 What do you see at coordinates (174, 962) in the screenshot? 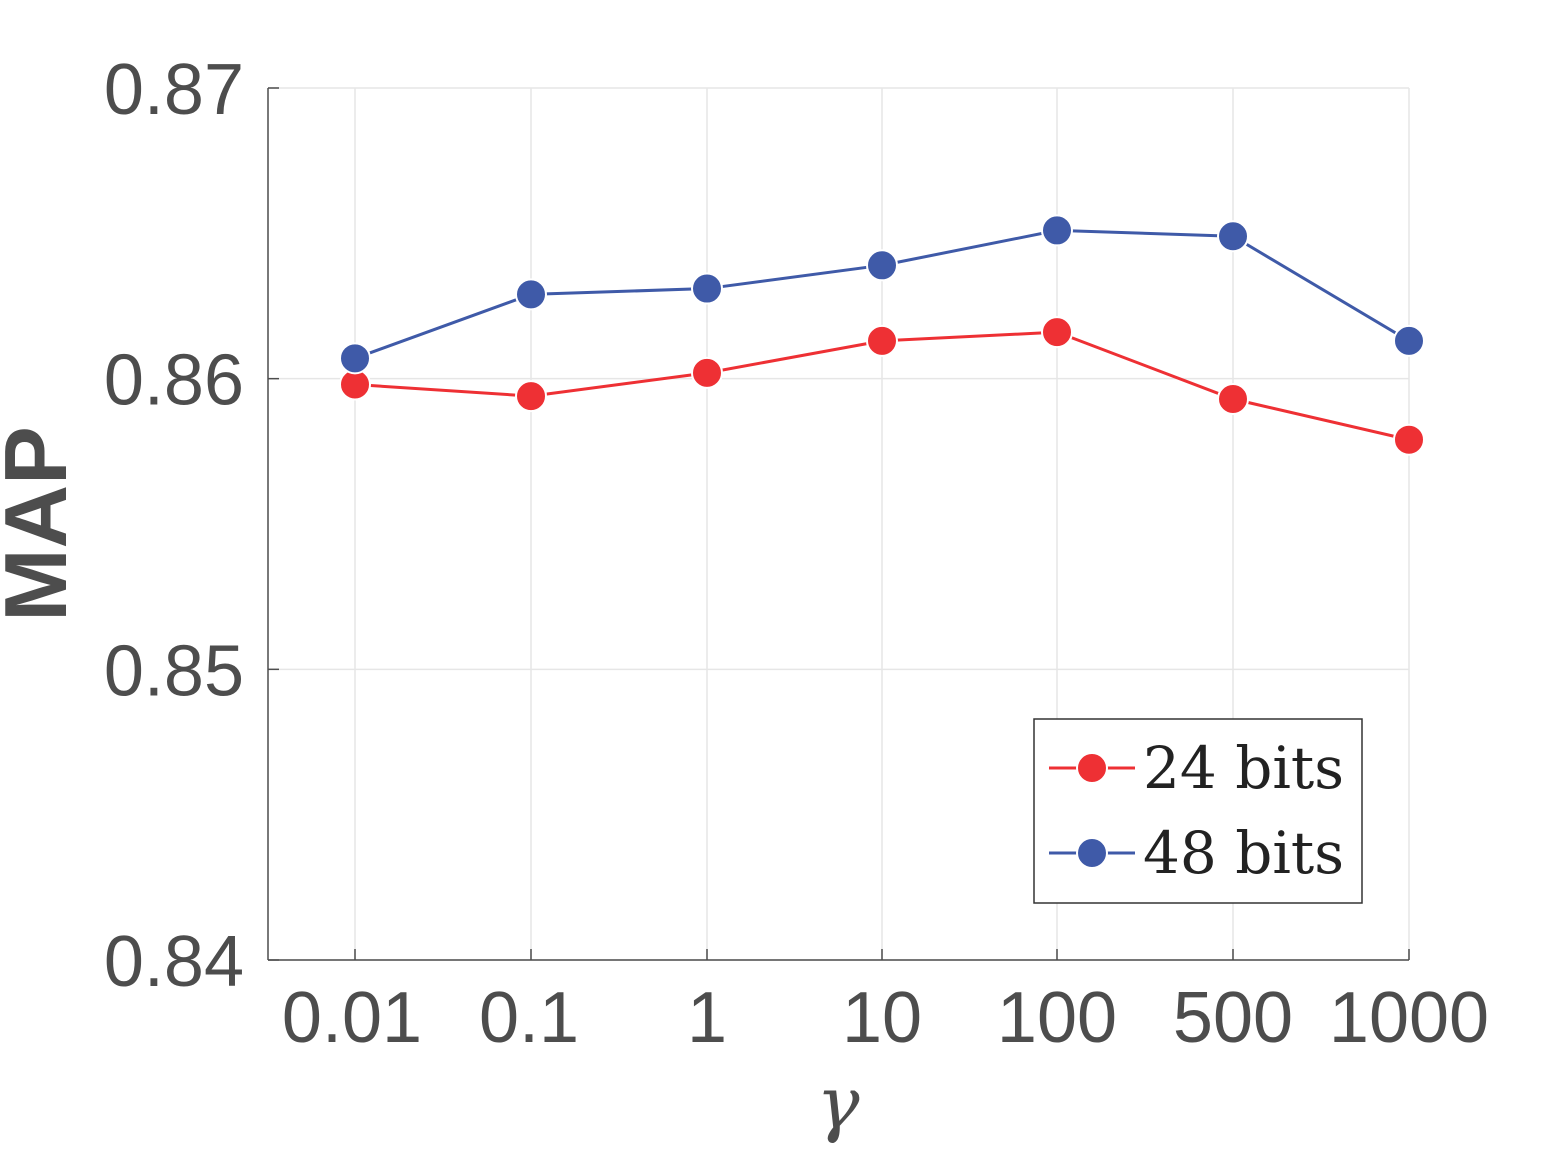
I see `y-tick-label: 0.84` at bounding box center [174, 962].